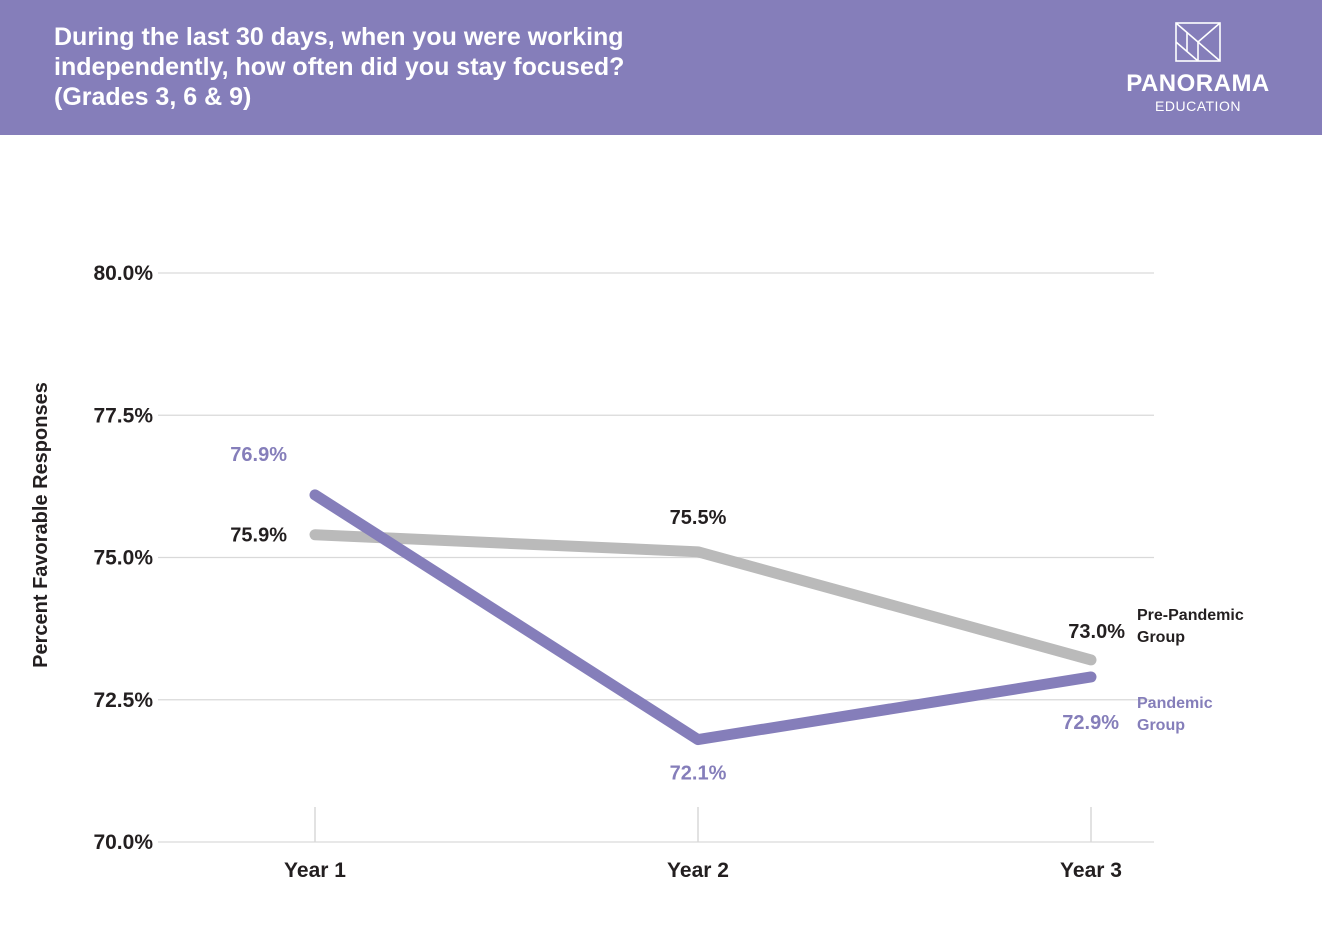  I want to click on legend-label: Pre-Pandemic, so click(1190, 615).